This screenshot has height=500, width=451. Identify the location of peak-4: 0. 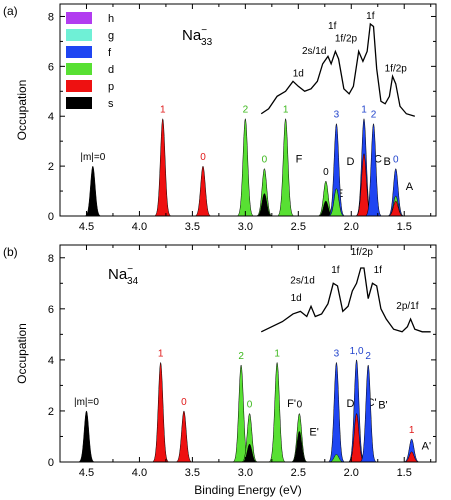
(249, 431).